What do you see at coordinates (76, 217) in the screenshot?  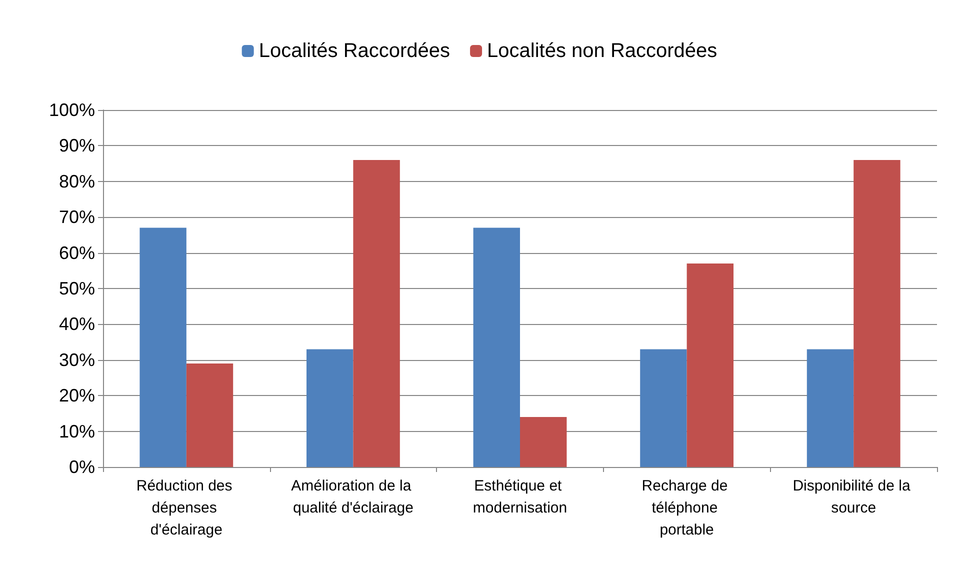 I see `y-tick-label: 70%` at bounding box center [76, 217].